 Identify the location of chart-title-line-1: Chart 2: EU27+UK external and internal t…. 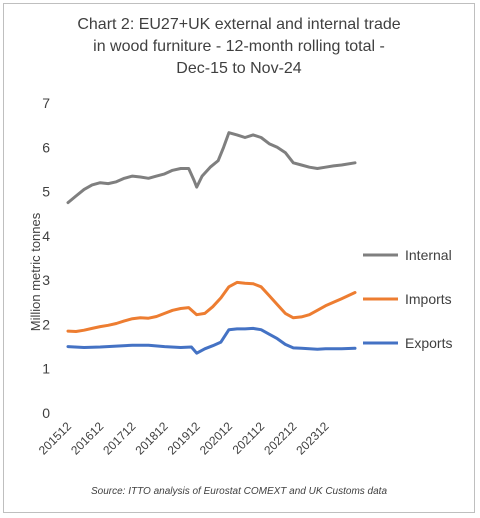
(239, 24).